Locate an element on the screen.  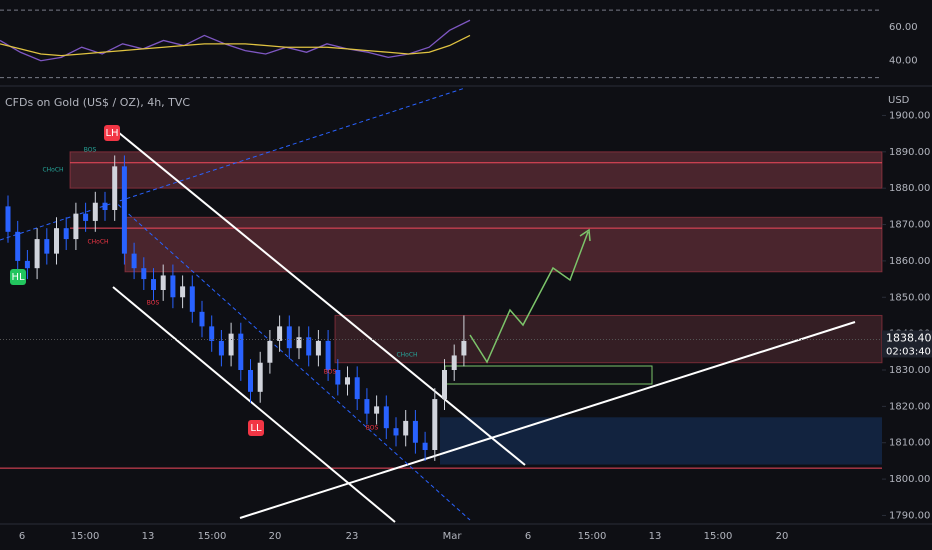
last-price-box is located at coordinates (907, 344).